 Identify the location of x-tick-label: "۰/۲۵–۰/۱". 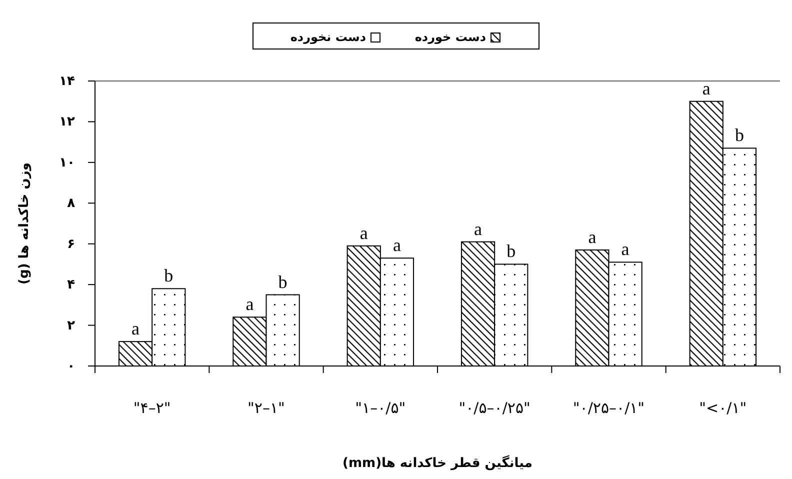
(608, 408).